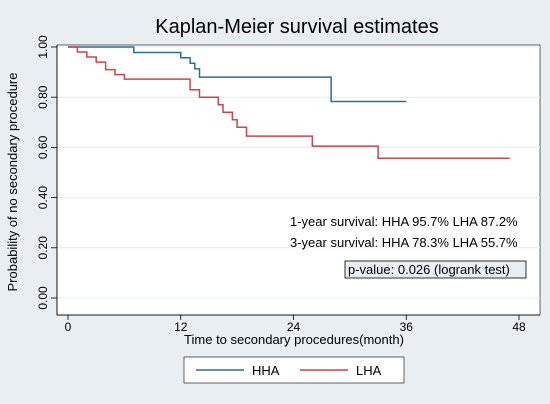 The height and width of the screenshot is (404, 550). Describe the element at coordinates (43, 198) in the screenshot. I see `y-tick-label: 0.40` at that location.